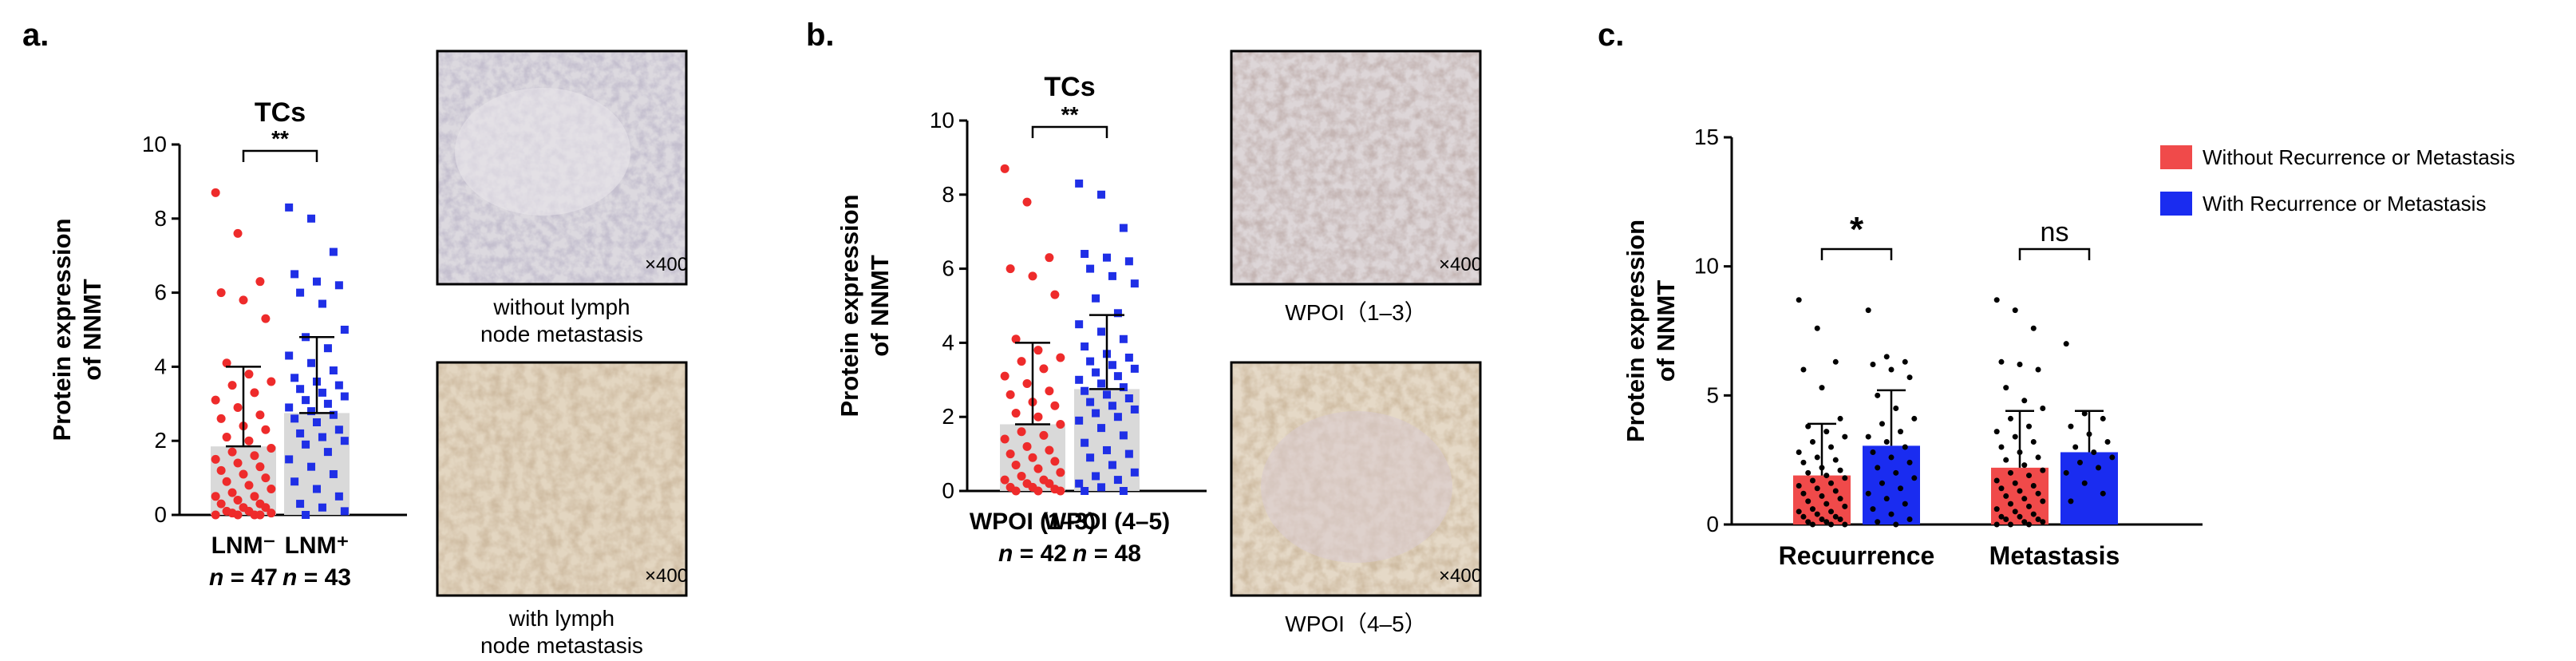  I want to click on x-tick-label: Recuurrence, so click(1857, 555).